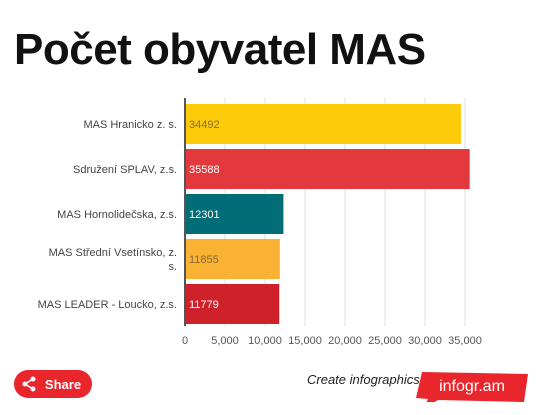  I want to click on bar-value-label: 34492, so click(204, 125).